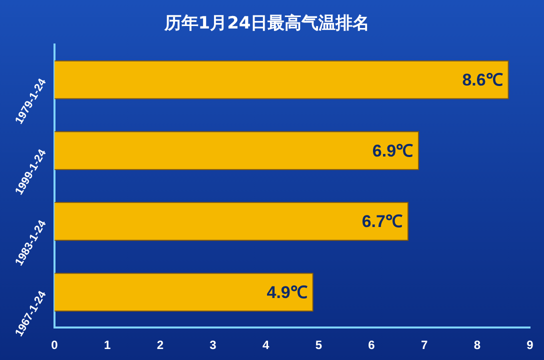 The width and height of the screenshot is (544, 360). I want to click on x-tick-label: 5, so click(318, 345).